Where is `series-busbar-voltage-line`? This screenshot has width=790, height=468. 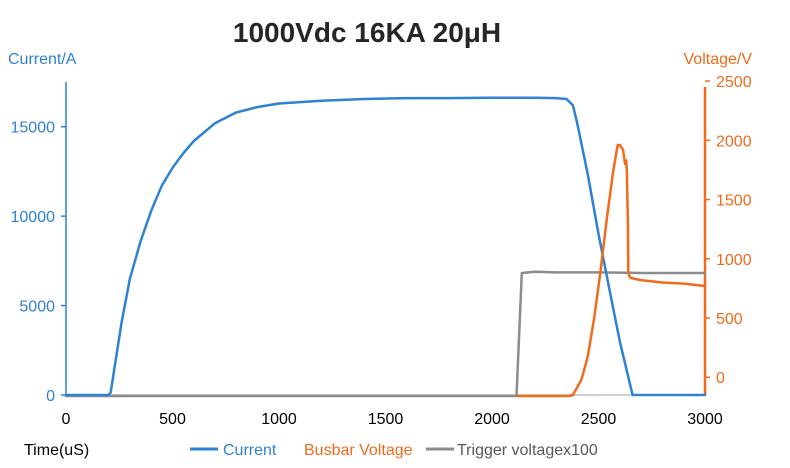 series-busbar-voltage-line is located at coordinates (611, 270).